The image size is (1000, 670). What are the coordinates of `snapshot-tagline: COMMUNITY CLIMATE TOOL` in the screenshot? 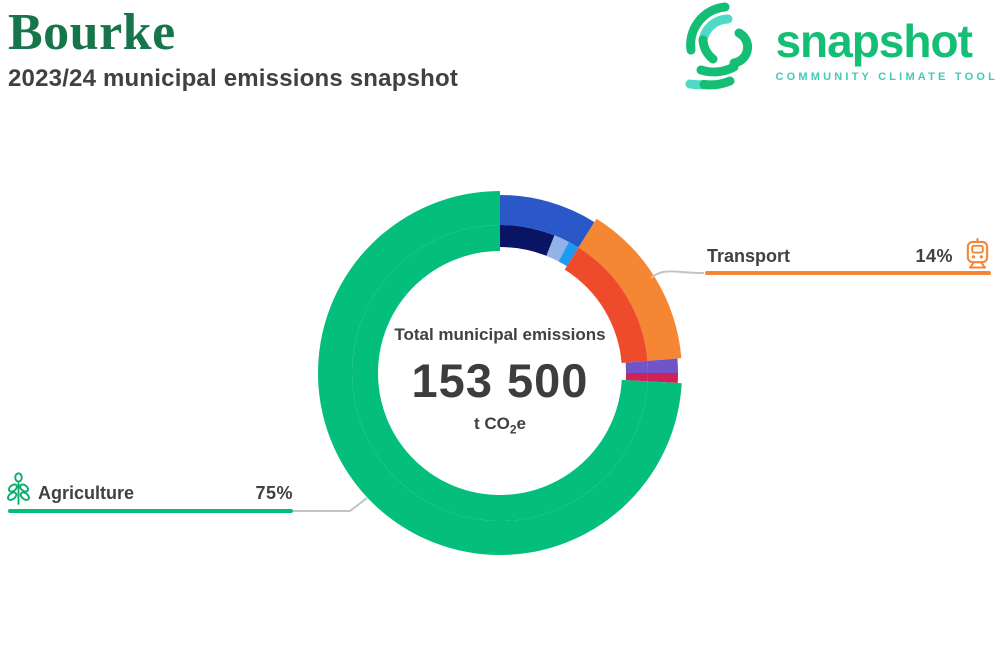 It's located at (886, 77).